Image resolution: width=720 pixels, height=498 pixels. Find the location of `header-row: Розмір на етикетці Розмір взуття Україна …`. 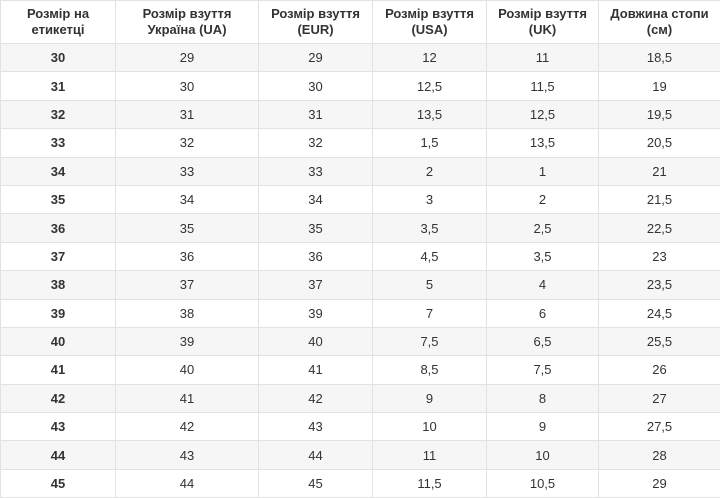

header-row: Розмір на етикетці Розмір взуття Україна … is located at coordinates (360, 22).